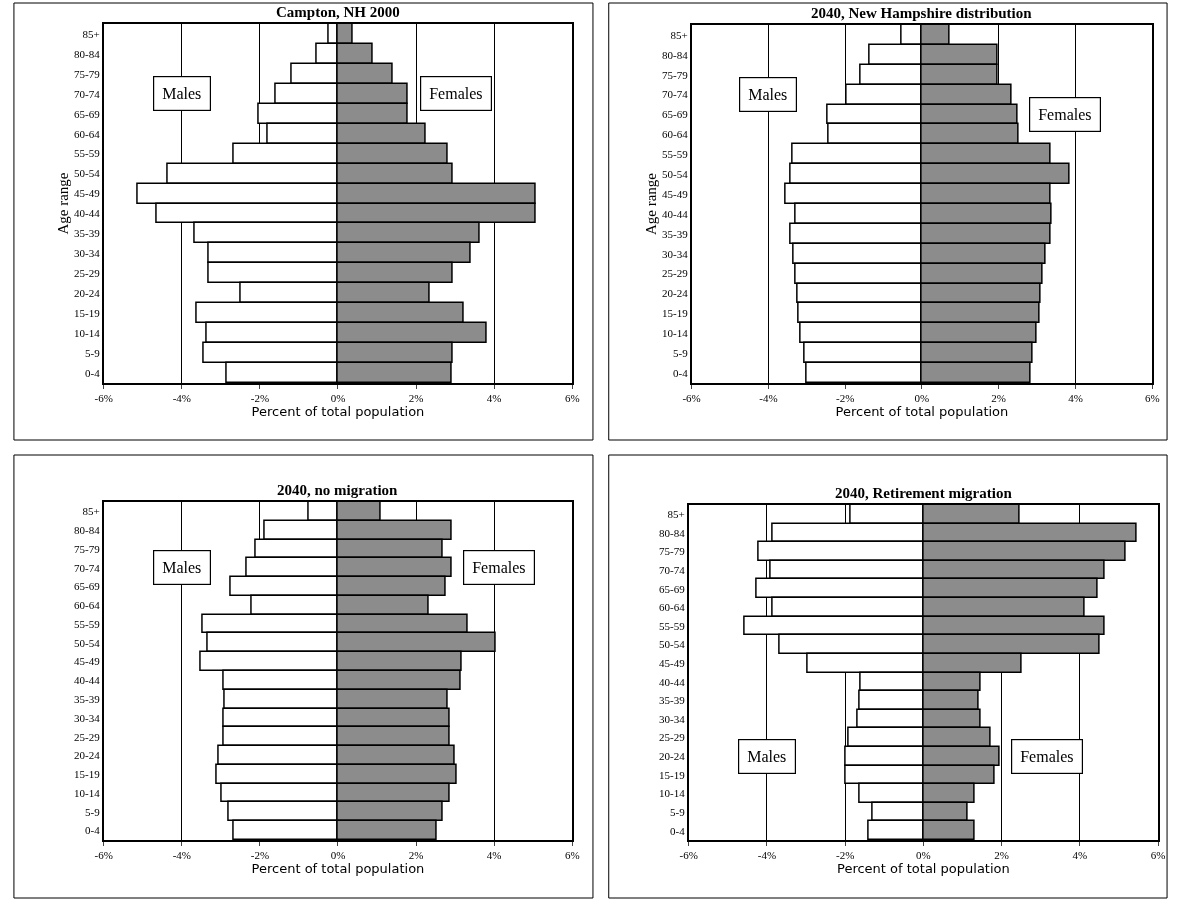  What do you see at coordinates (922, 13) in the screenshot?
I see `chart-title: 2040, New Hampshire distribution` at bounding box center [922, 13].